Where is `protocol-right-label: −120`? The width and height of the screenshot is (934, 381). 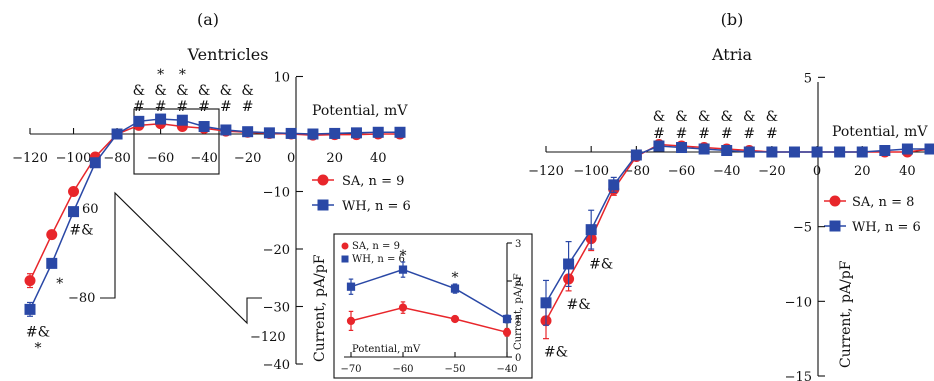
protocol-right-label: −120 is located at coordinates (268, 337).